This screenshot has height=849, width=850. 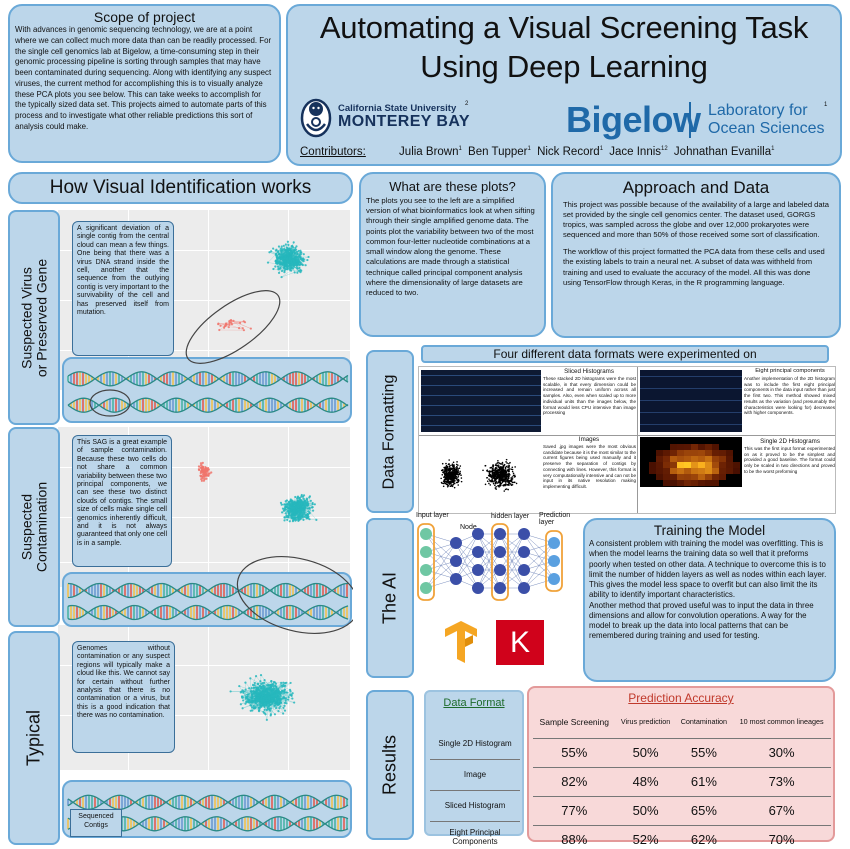 I want to click on accuracy-cell: 70%, so click(x=781, y=836).